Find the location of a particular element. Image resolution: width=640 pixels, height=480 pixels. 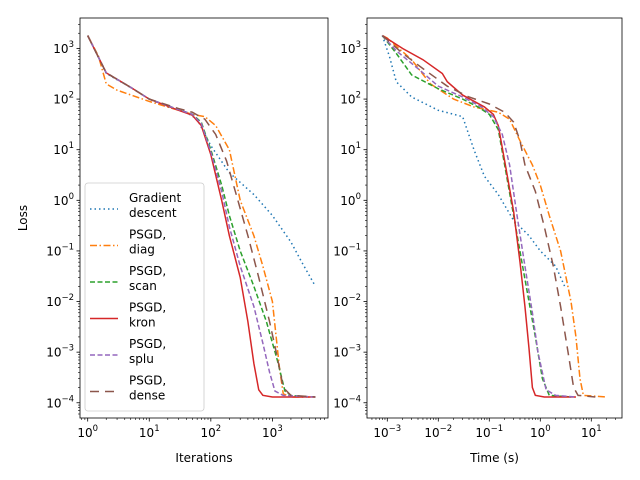

legend-label: splu is located at coordinates (141, 359).